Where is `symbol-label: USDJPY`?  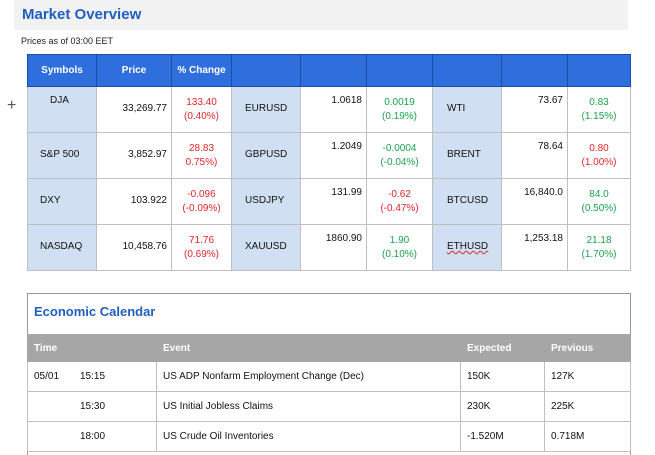 symbol-label: USDJPY is located at coordinates (265, 200).